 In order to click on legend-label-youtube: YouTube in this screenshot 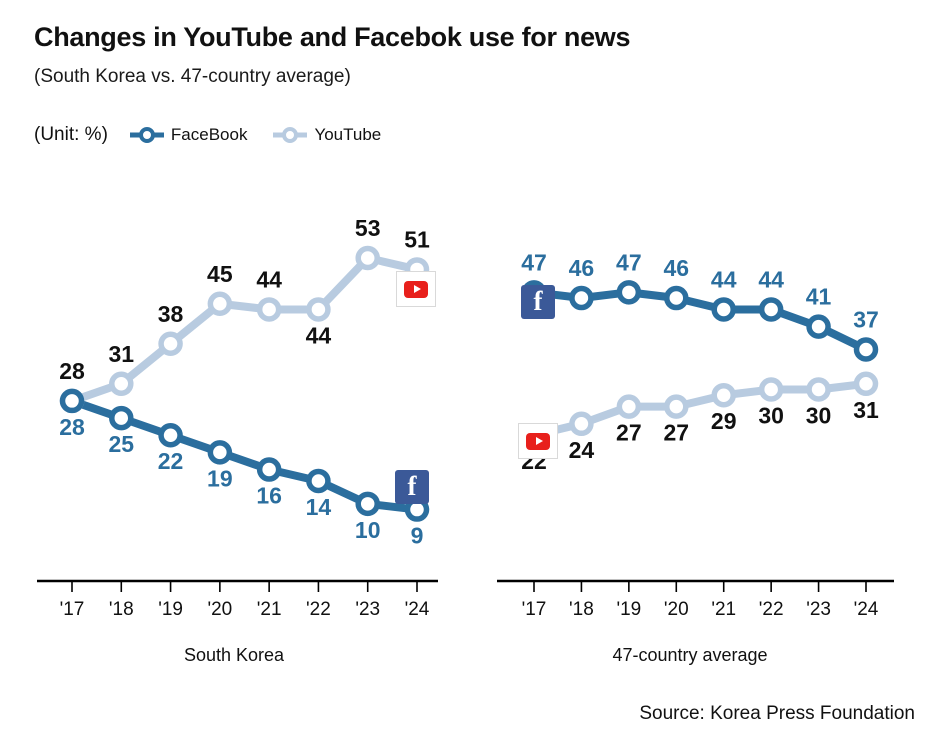, I will do `click(348, 134)`.